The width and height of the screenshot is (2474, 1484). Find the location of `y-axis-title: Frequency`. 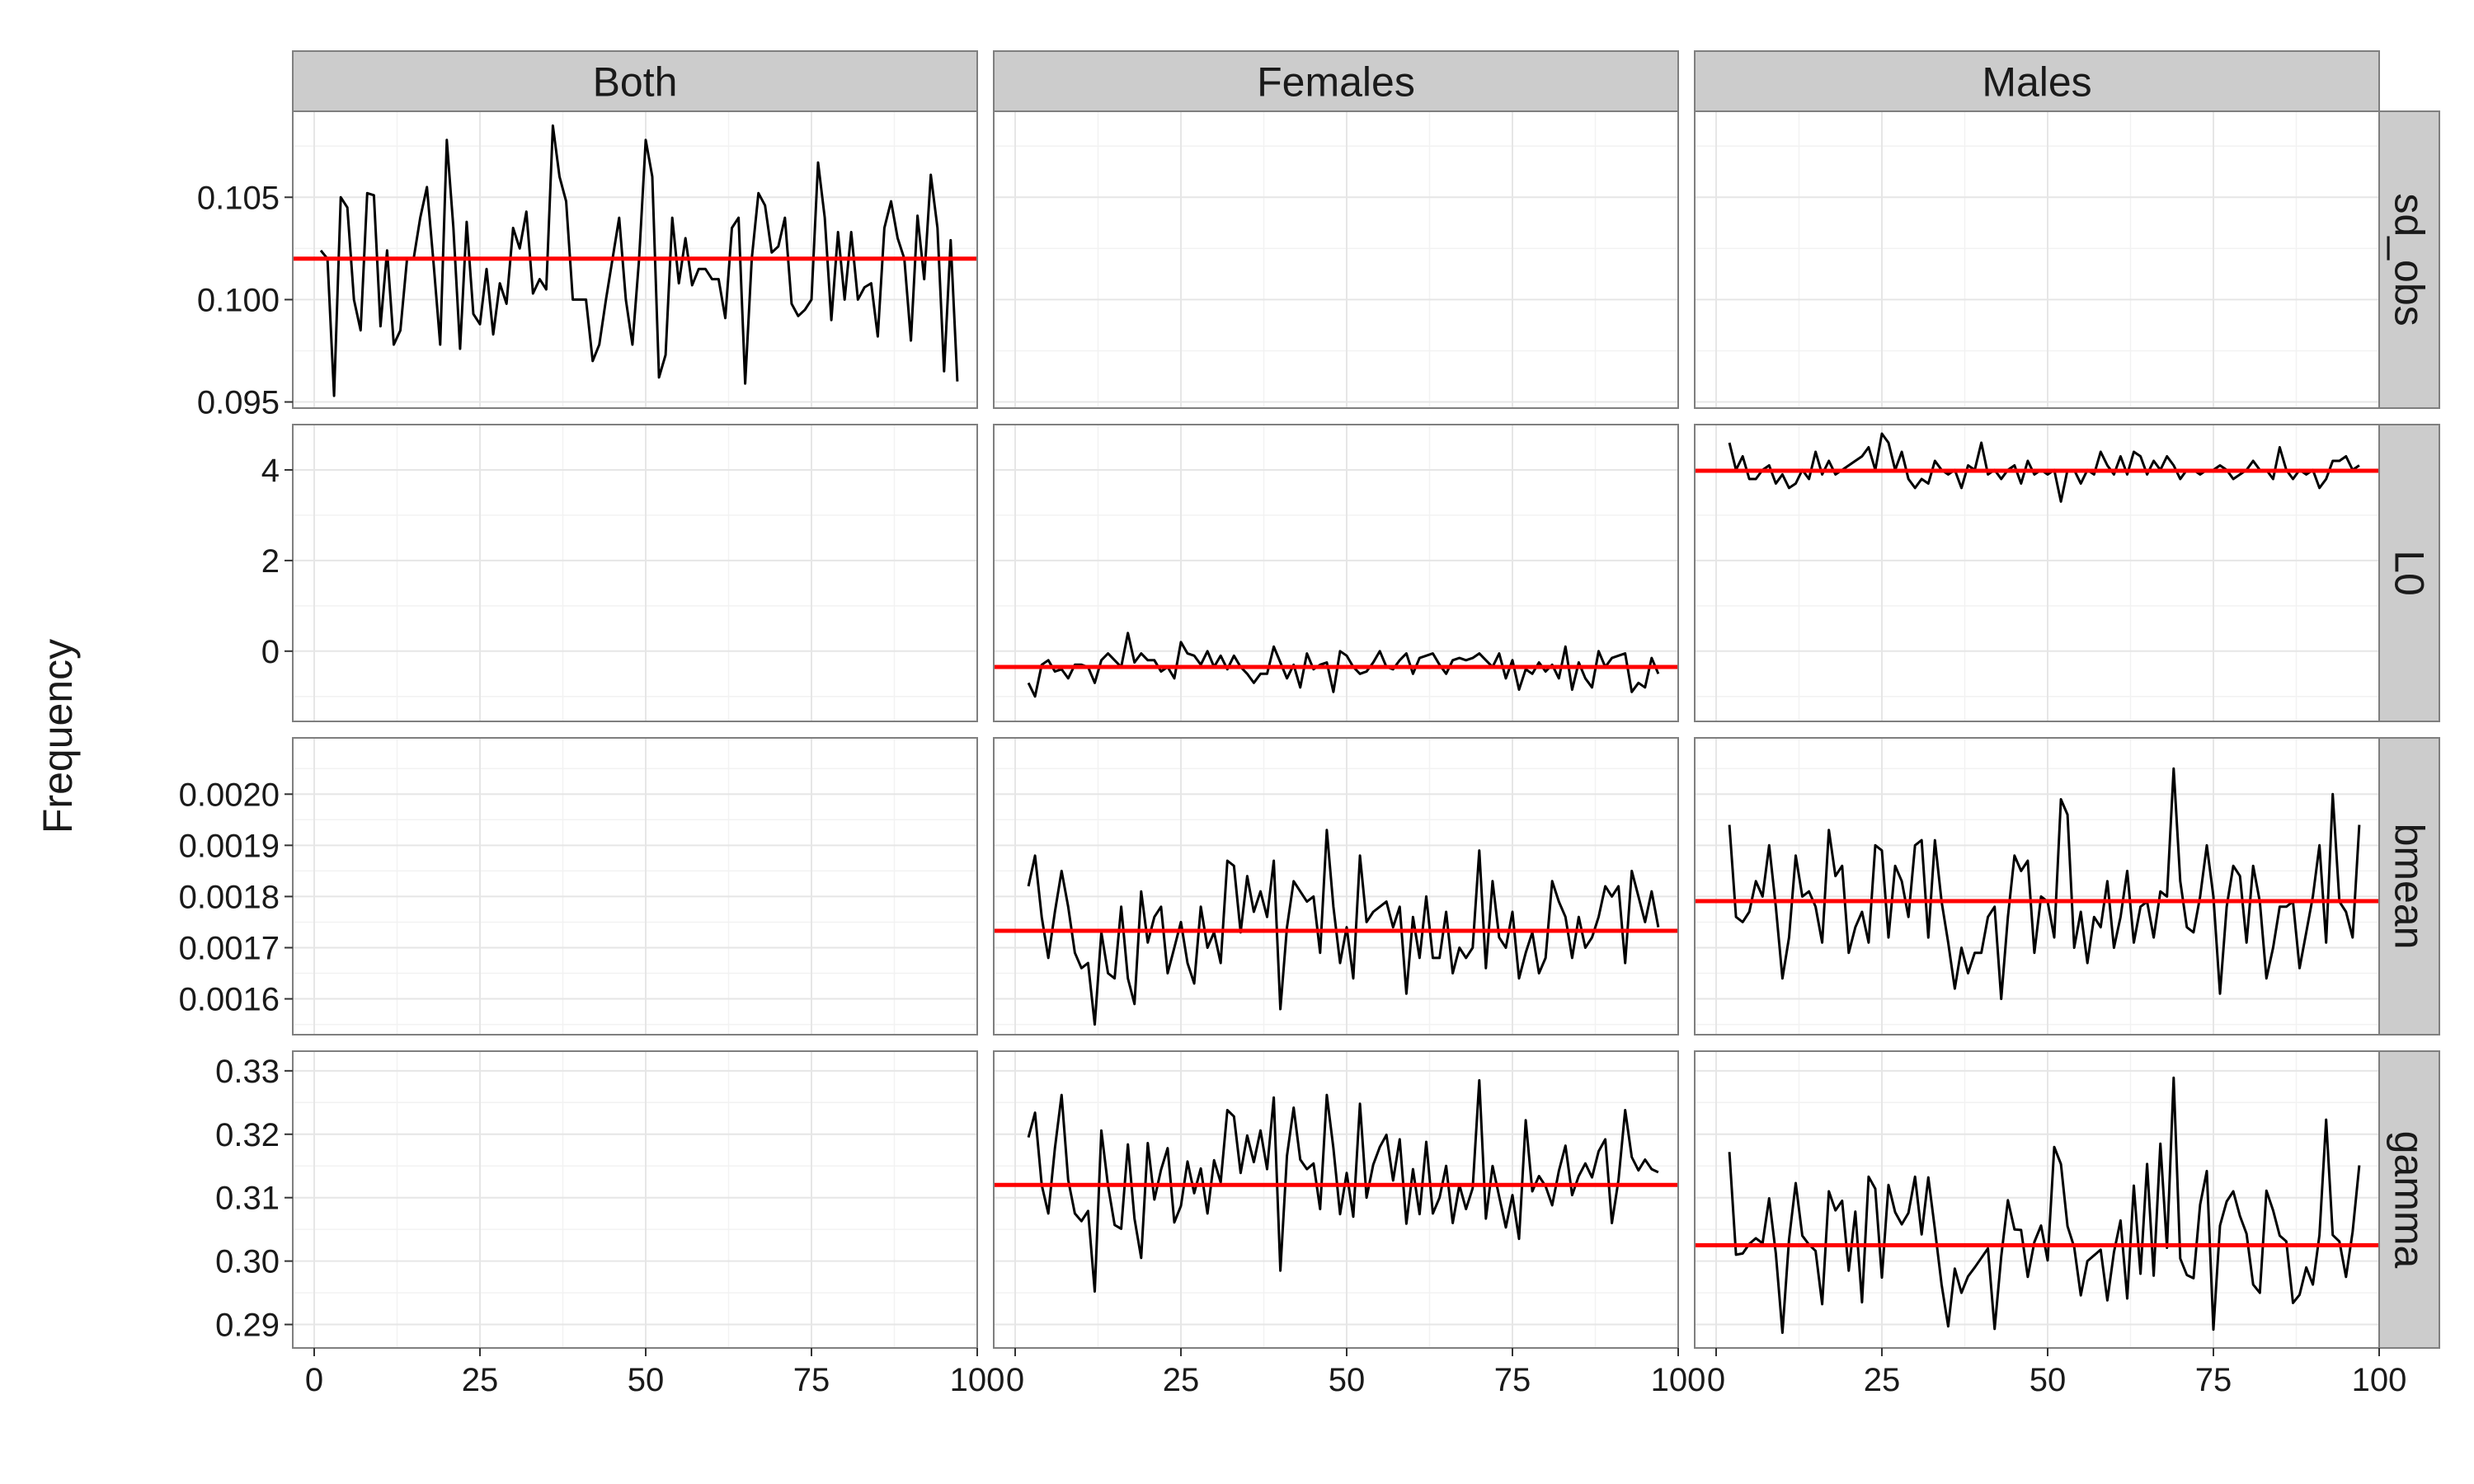

y-axis-title: Frequency is located at coordinates (58, 736).